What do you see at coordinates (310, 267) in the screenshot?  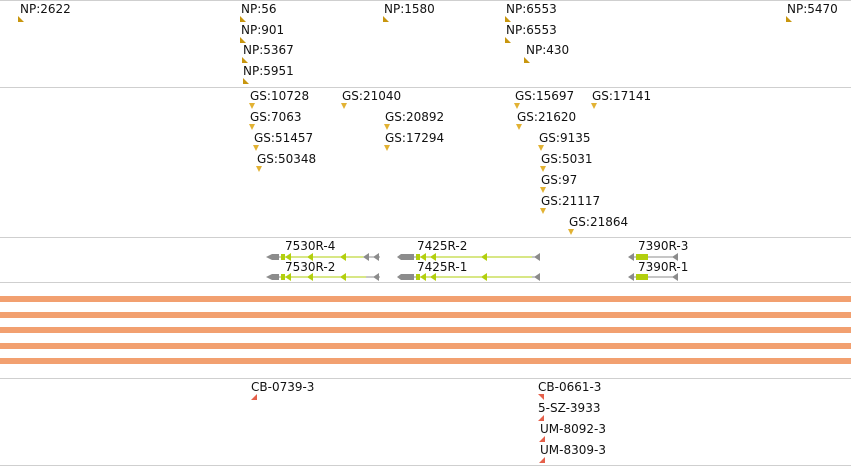 I see `gene-label: 7530R-2` at bounding box center [310, 267].